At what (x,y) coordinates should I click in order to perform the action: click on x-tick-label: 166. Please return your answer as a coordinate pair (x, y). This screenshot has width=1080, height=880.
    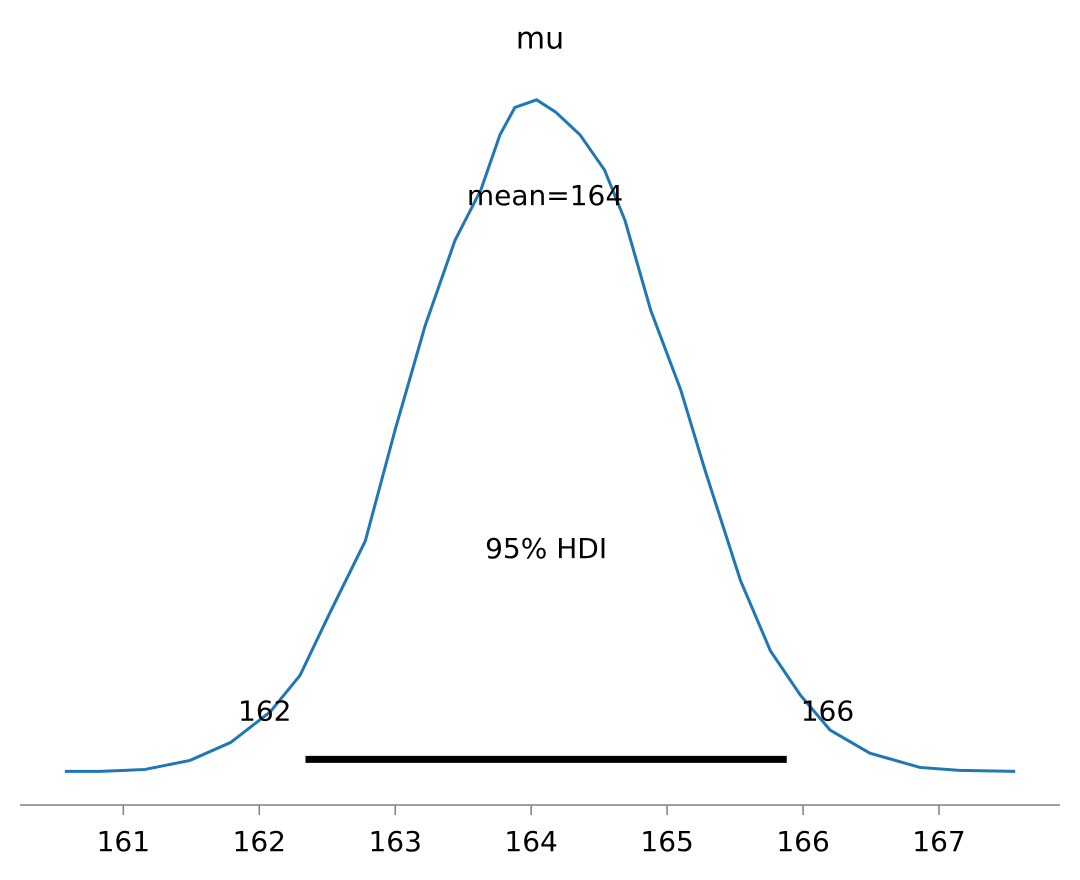
    Looking at the image, I should click on (802, 841).